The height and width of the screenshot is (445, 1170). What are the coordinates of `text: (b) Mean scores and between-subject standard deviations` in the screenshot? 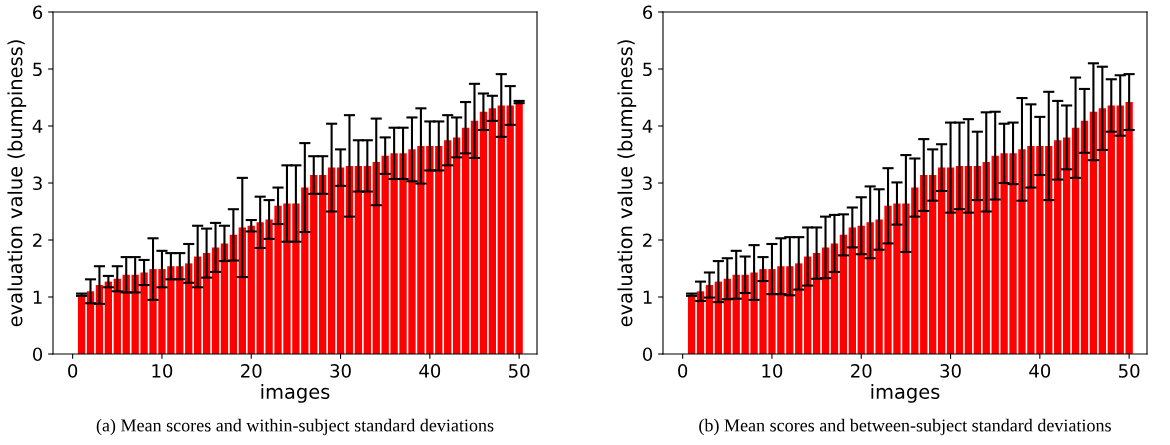 It's located at (905, 427).